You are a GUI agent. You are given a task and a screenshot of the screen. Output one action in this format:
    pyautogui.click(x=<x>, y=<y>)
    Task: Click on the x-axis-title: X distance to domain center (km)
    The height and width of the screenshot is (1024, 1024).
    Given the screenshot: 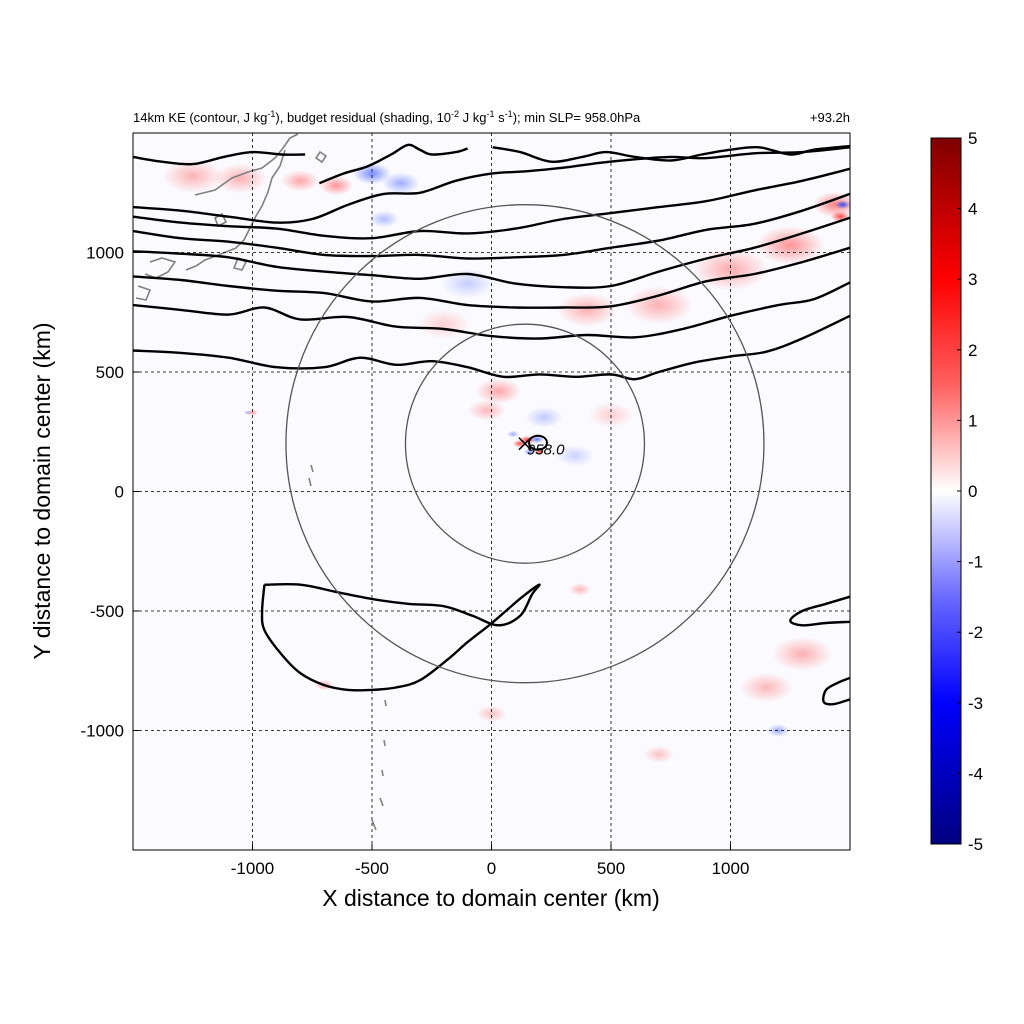 What is the action you would take?
    pyautogui.click(x=490, y=898)
    